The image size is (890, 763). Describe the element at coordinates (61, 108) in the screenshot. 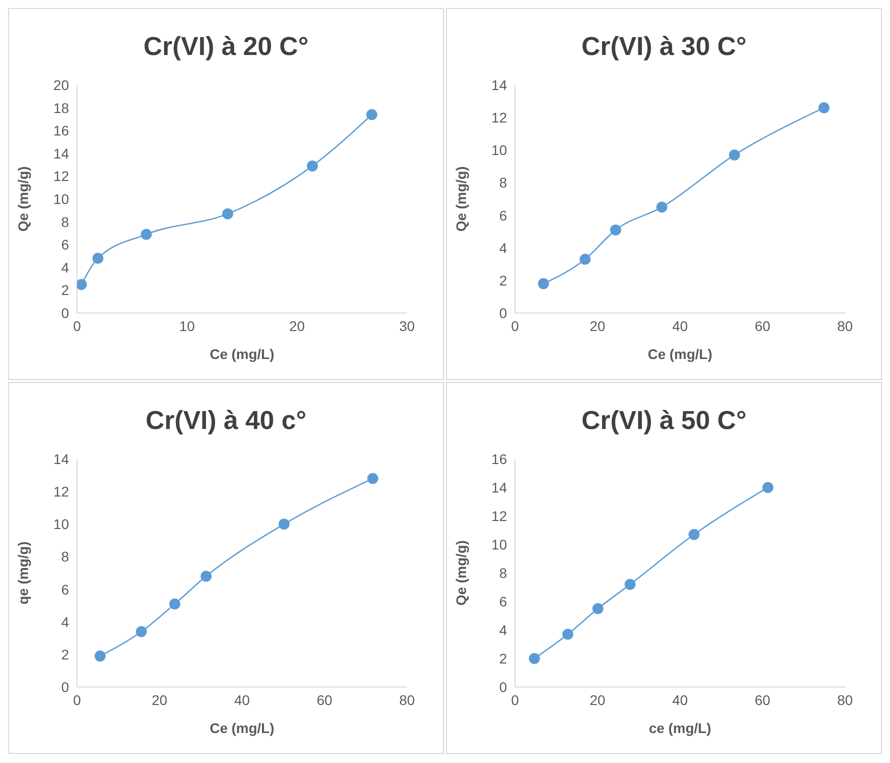

I see `y-tick-label: 18` at that location.